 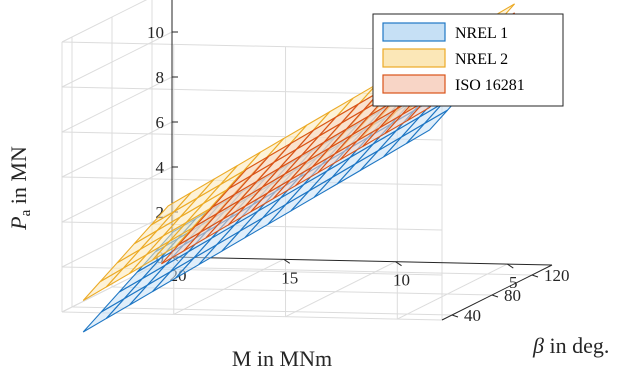 I want to click on beta-axis-label: β in deg., so click(x=570, y=345).